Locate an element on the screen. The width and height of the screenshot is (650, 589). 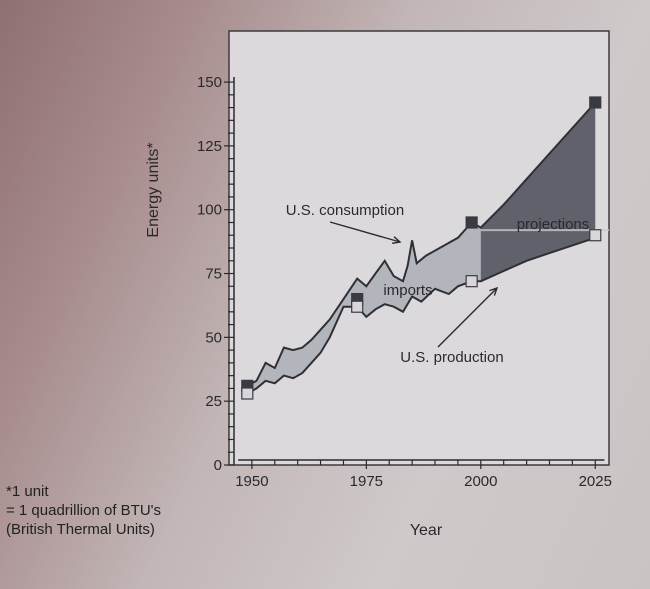
production-arrow-head is located at coordinates (494, 291).